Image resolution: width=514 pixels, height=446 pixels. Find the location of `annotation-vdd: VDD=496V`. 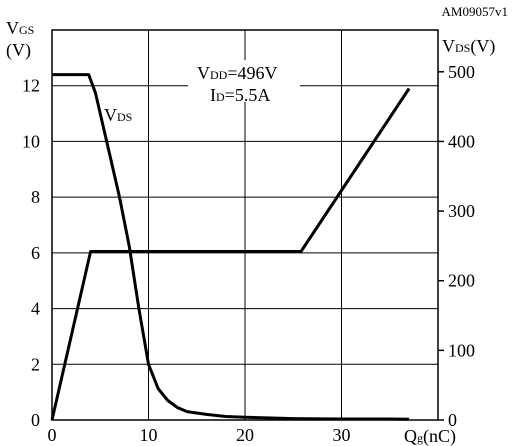

annotation-vdd: VDD=496V is located at coordinates (237, 73).